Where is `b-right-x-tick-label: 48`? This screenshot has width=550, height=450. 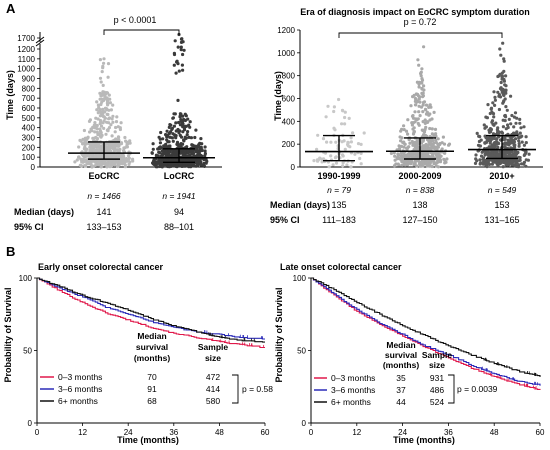
b-right-x-tick-label: 48 is located at coordinates (494, 432).